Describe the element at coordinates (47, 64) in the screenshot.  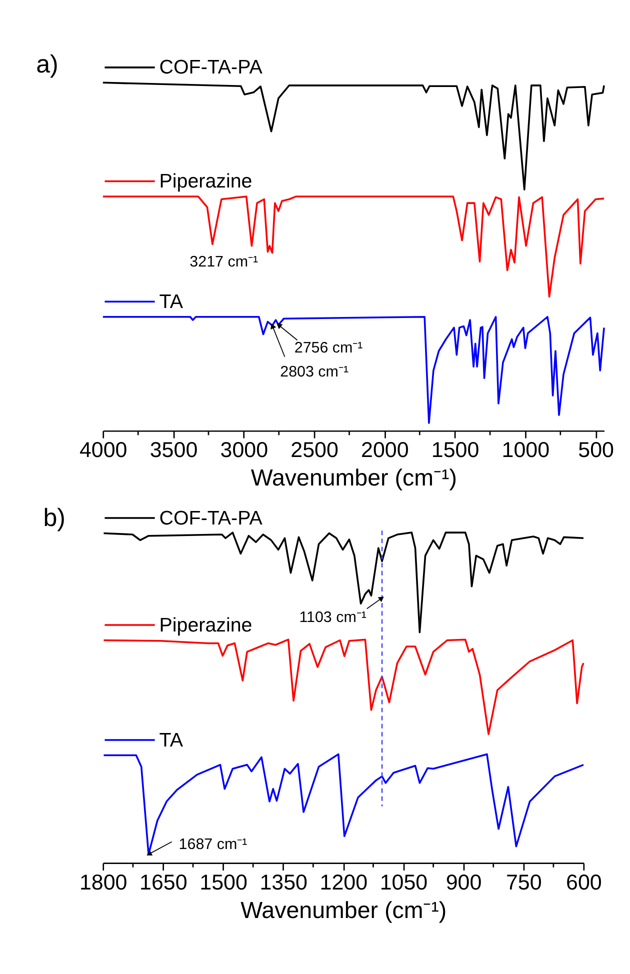
I see `chart-title: a)` at that location.